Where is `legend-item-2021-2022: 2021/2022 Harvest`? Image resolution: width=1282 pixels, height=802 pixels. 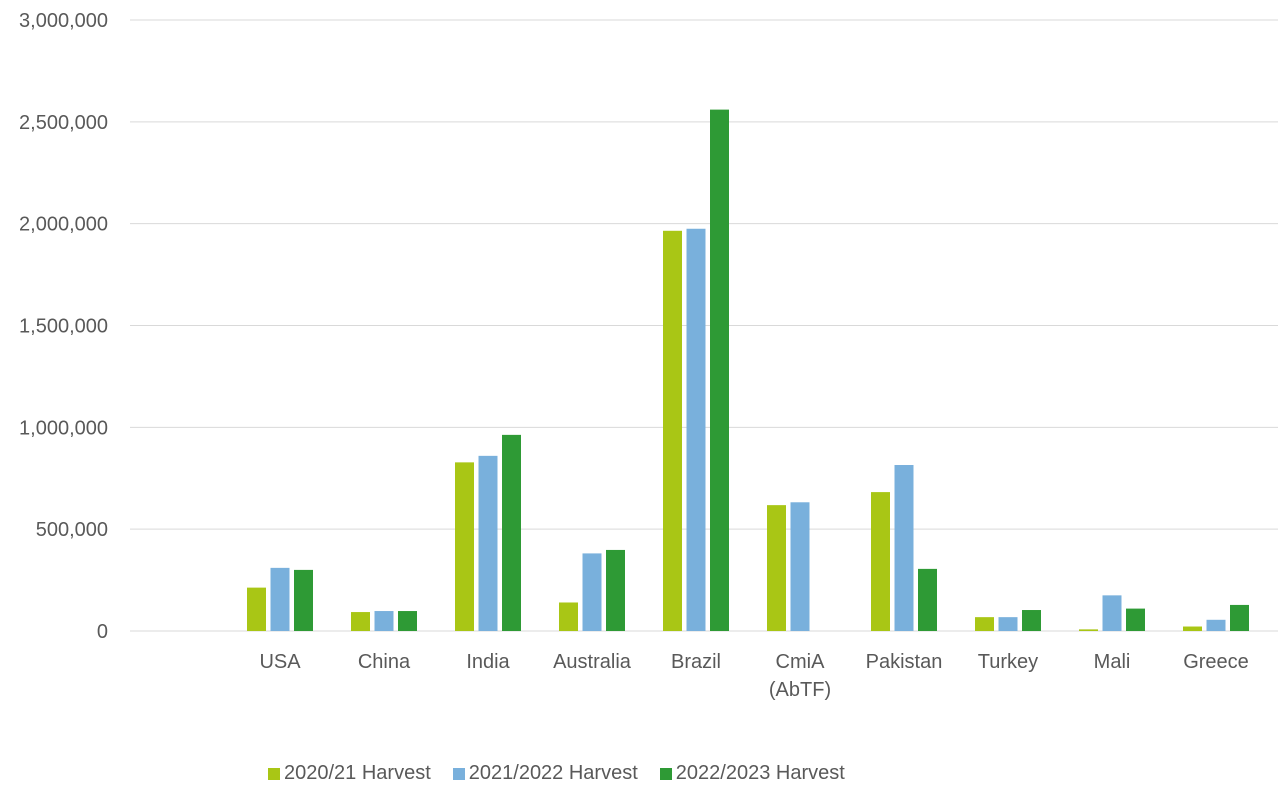 legend-item-2021-2022: 2021/2022 Harvest is located at coordinates (545, 773).